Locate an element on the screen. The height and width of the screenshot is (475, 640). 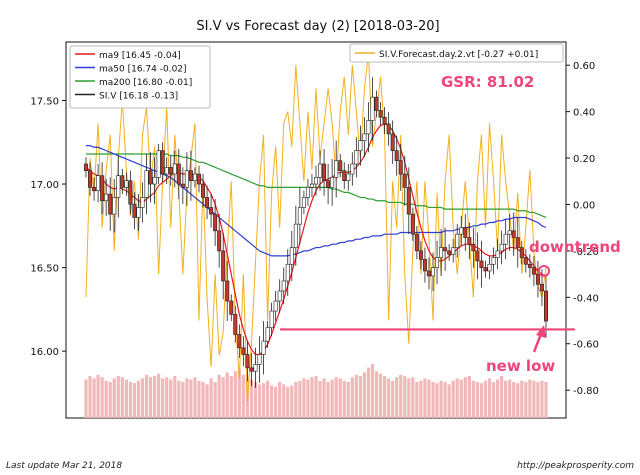
legend-right-entry: SI.V.Forecast.day.2.vt [-0.27 +0.01] is located at coordinates (458, 55).